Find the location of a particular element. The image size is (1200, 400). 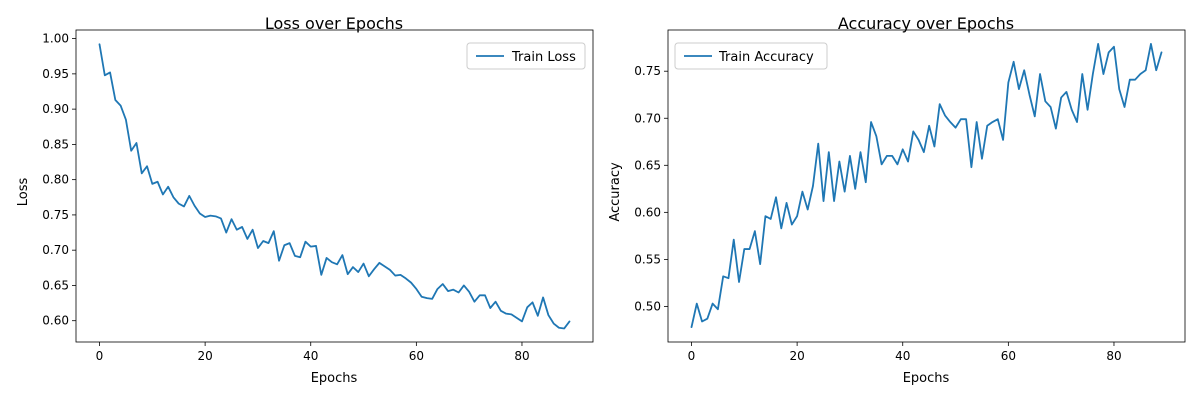

loss-x-tick-label: 20 is located at coordinates (204, 356).